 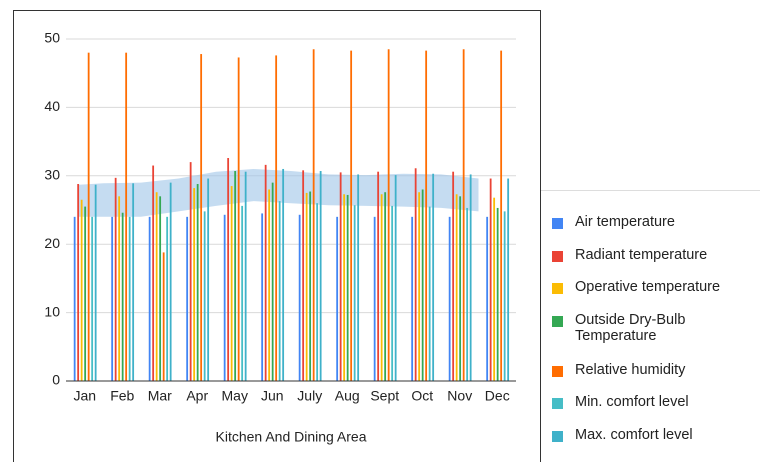 I want to click on legend-item: Outside Dry-Bulb Temperature, so click(x=654, y=337).